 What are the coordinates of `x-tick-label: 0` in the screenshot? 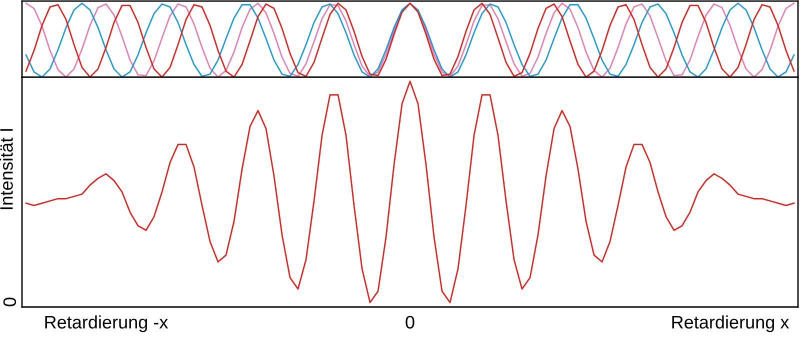 It's located at (410, 322).